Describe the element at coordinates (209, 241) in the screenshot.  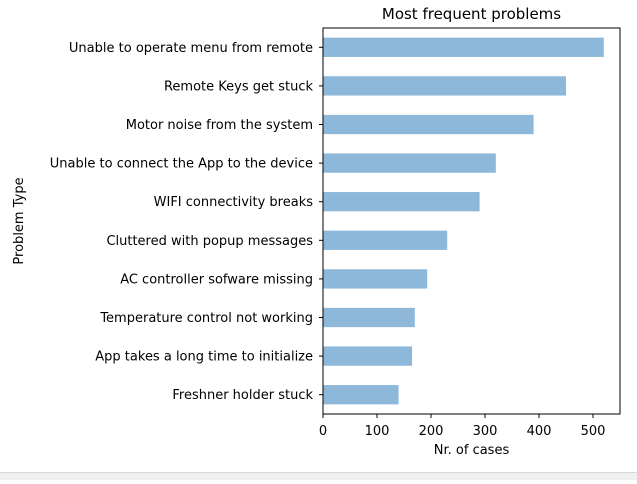
I see `y-tick-label: Cluttered with popup messages` at that location.